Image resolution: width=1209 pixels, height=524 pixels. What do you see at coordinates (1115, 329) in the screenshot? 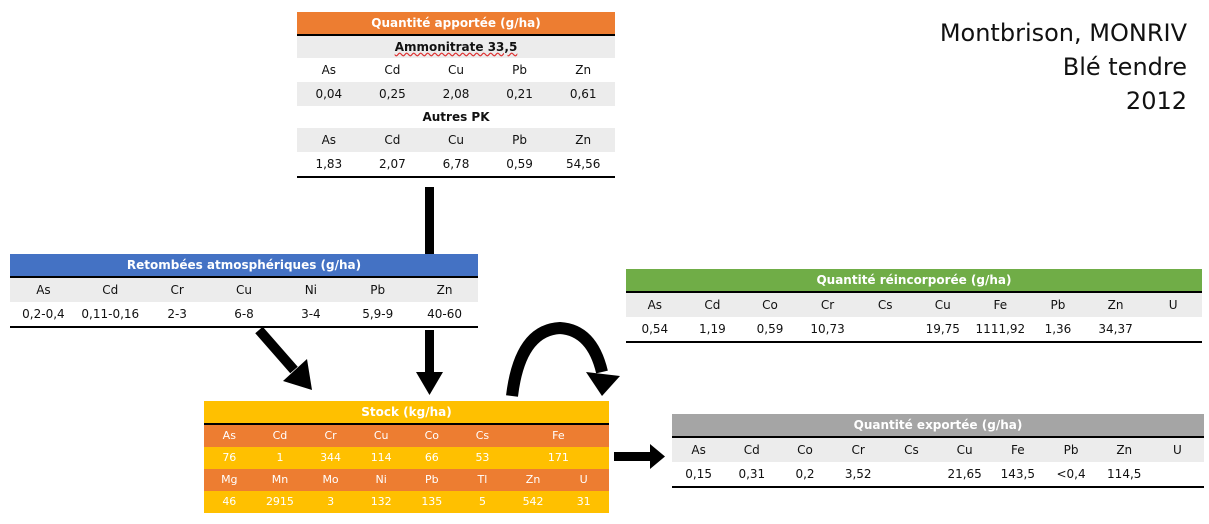
I see `cell: 34,37` at bounding box center [1115, 329].